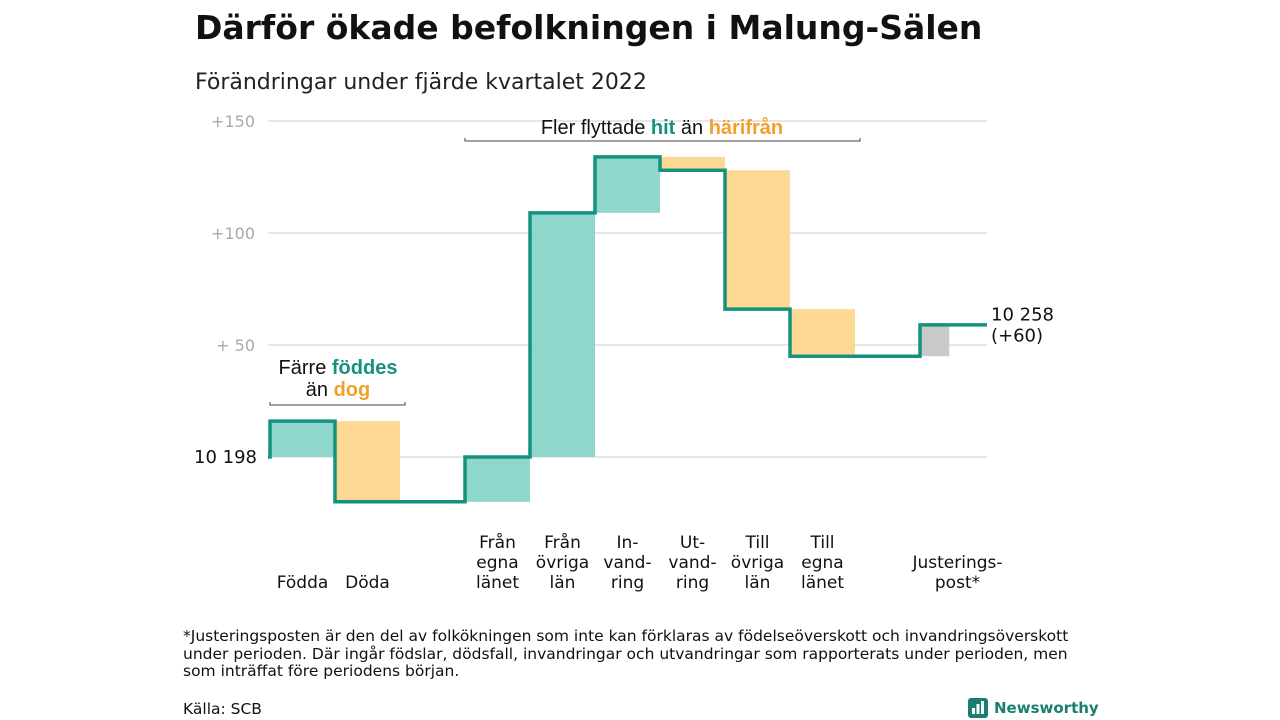 This screenshot has height=720, width=1280. Describe the element at coordinates (628, 543) in the screenshot. I see `x-category-label: In-` at that location.